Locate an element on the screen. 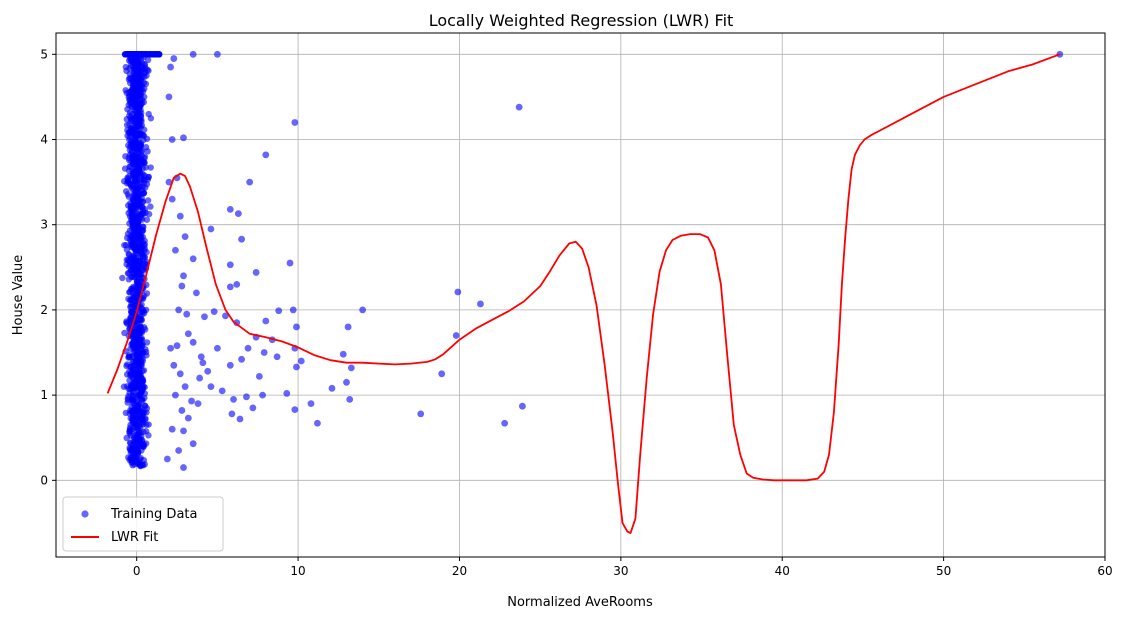 The image size is (1126, 619). x-tick-label: 30 is located at coordinates (620, 571).